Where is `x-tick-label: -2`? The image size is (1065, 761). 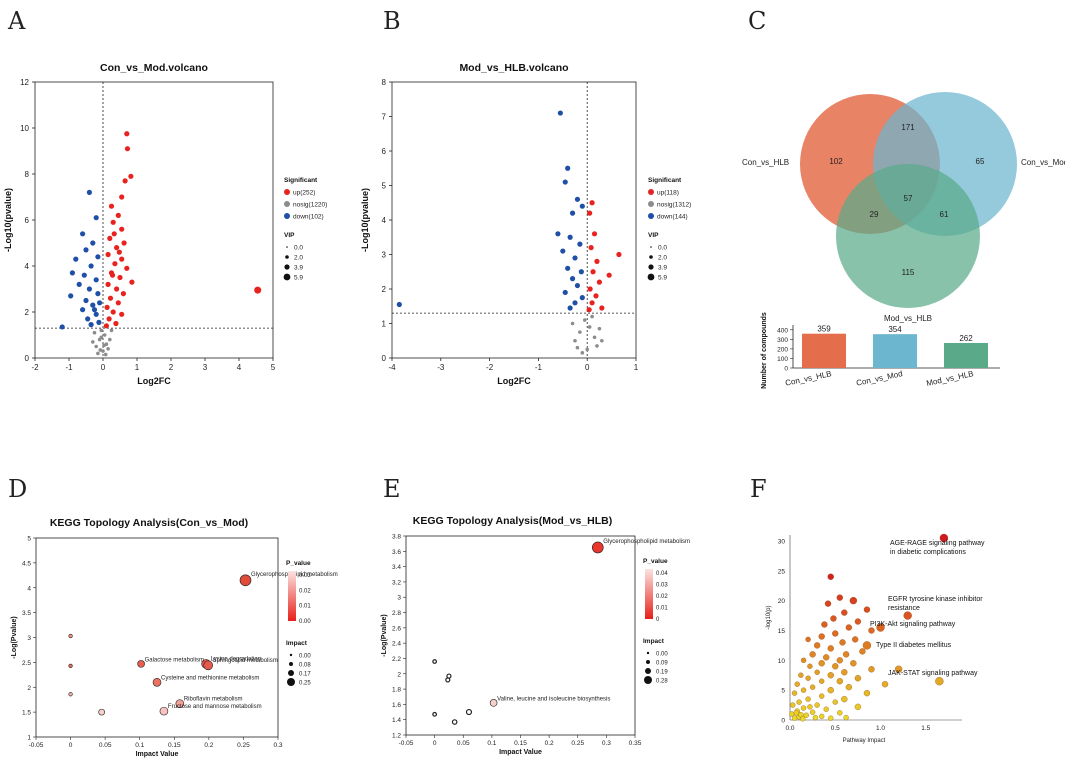 x-tick-label: -2 is located at coordinates (35, 367).